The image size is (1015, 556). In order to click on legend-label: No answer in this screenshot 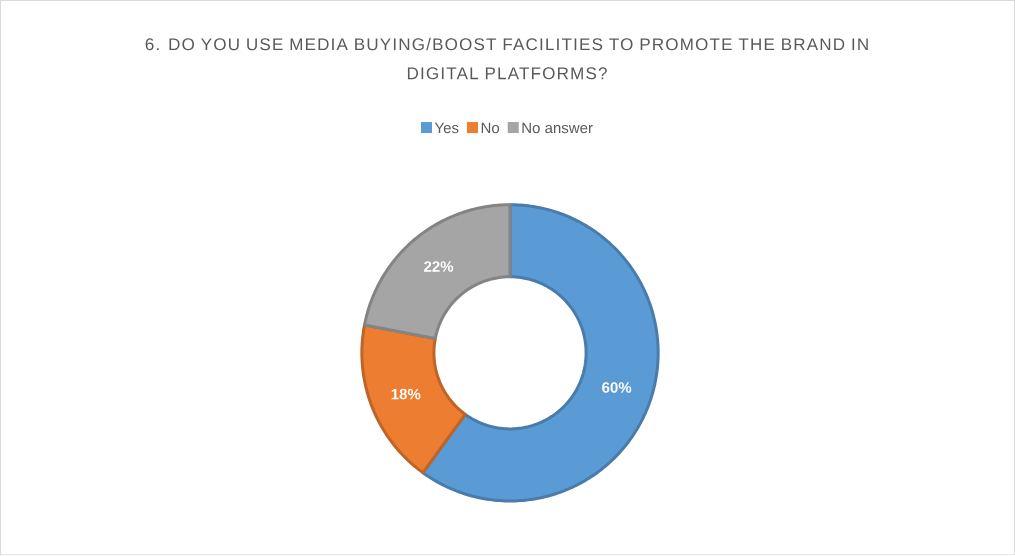, I will do `click(557, 128)`.